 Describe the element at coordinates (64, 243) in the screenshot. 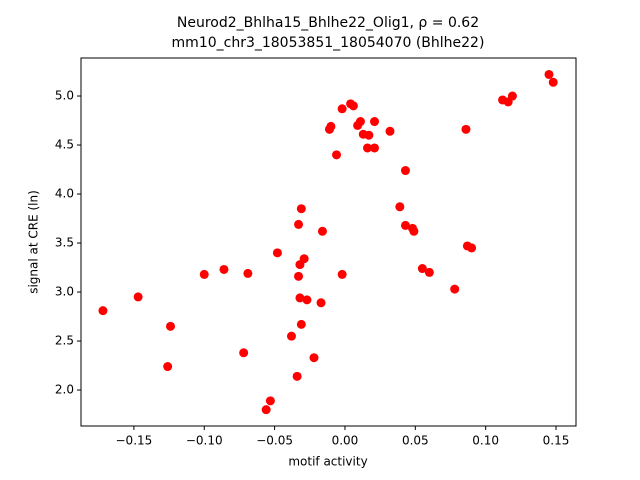

I see `y-tick-label: 3.5` at that location.